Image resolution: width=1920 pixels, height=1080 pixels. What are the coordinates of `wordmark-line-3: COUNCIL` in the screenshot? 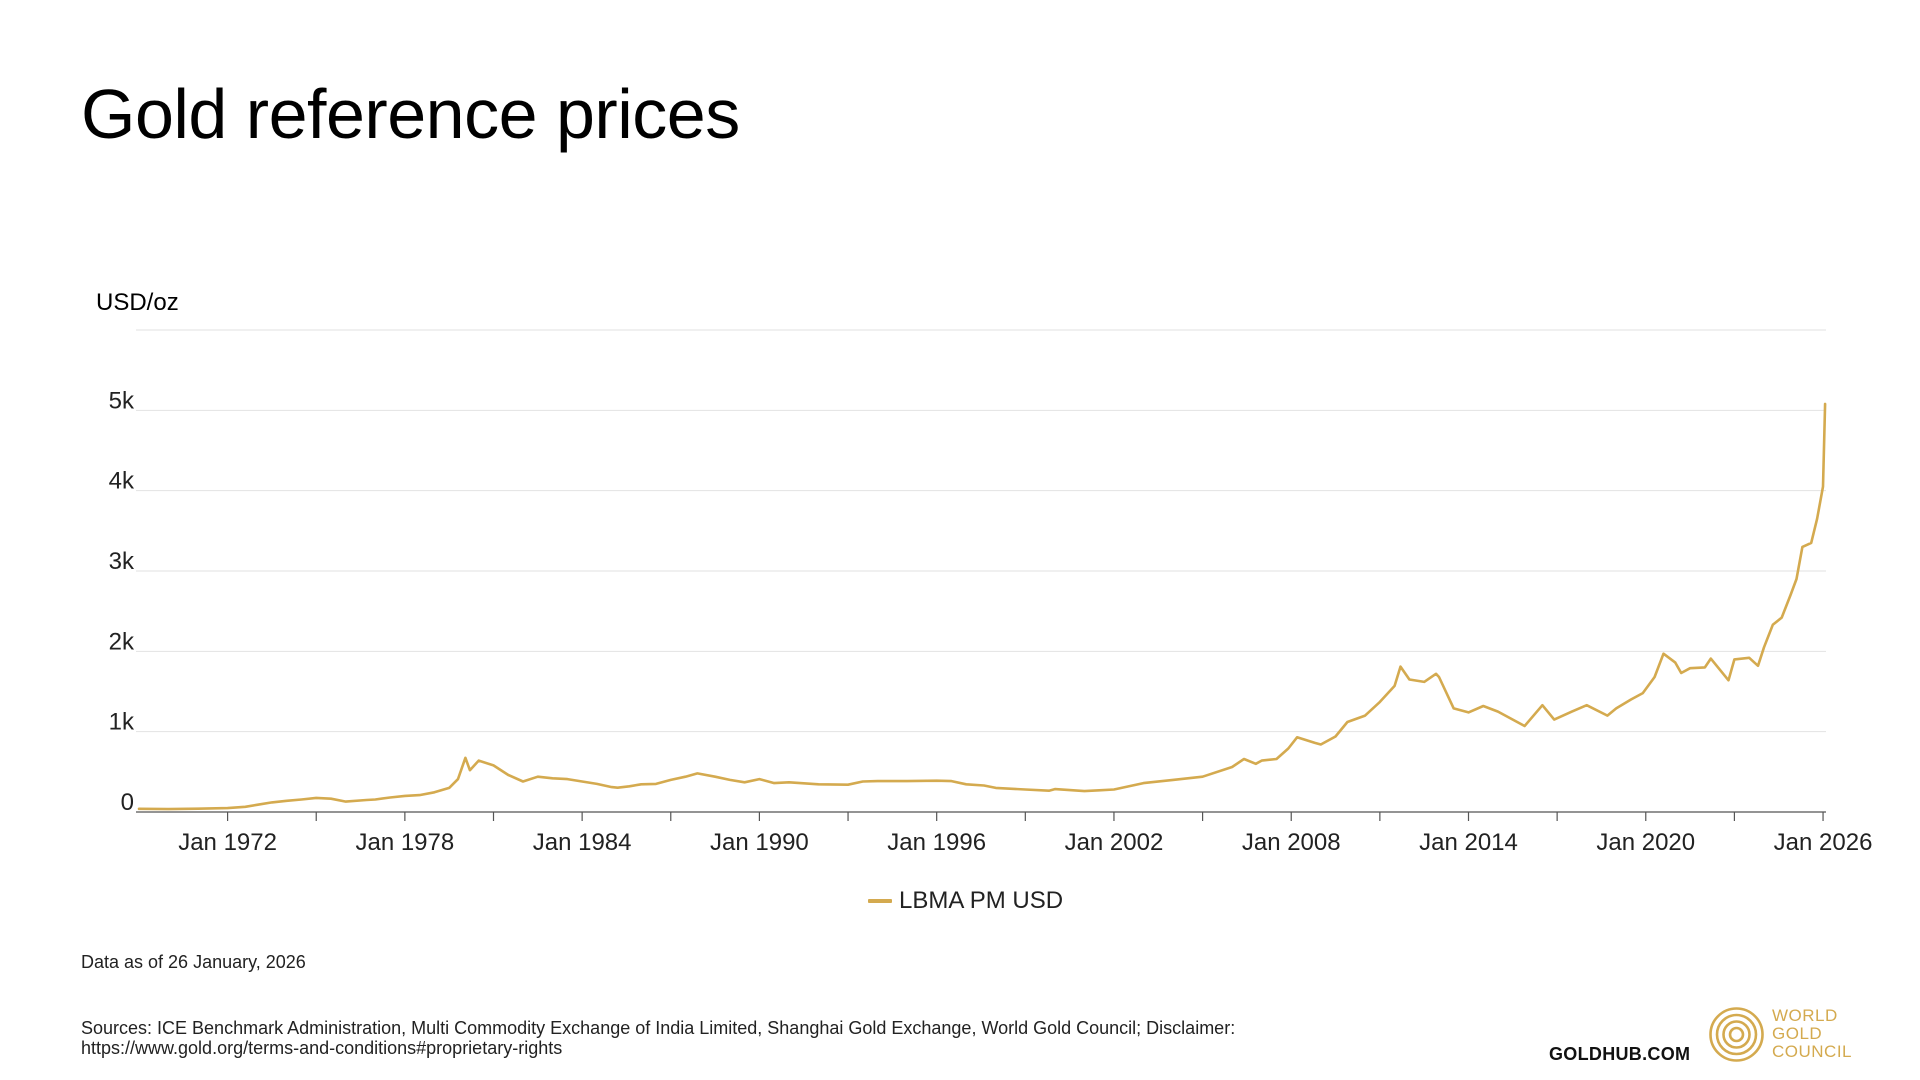 It's located at (1812, 1051).